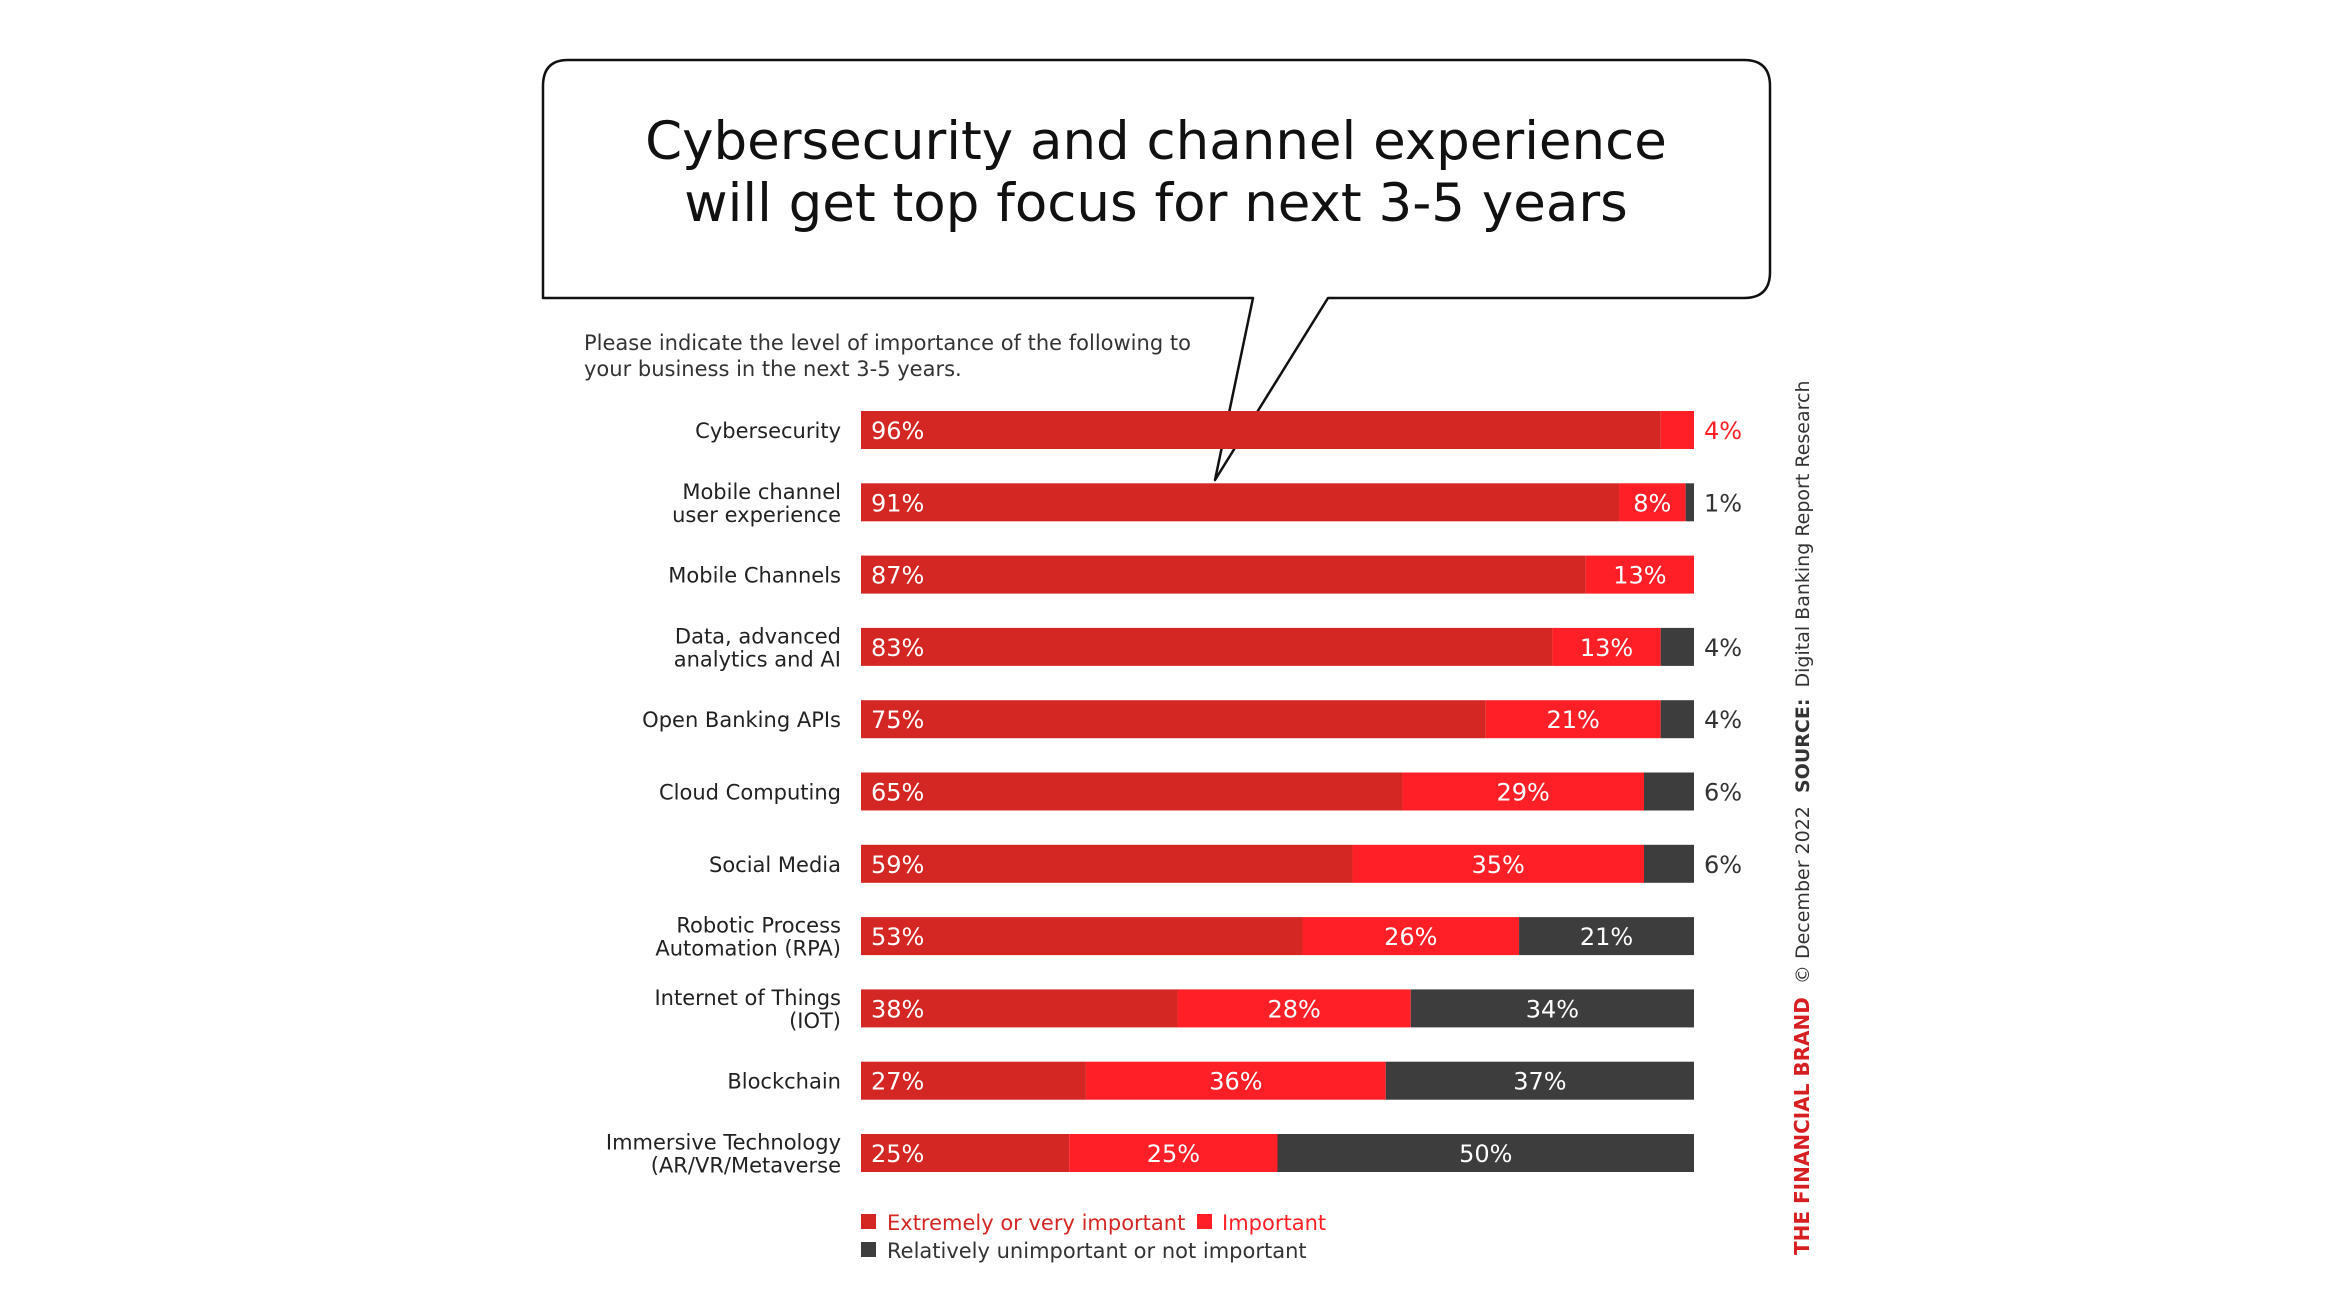  I want to click on data-label: 59%, so click(897, 865).